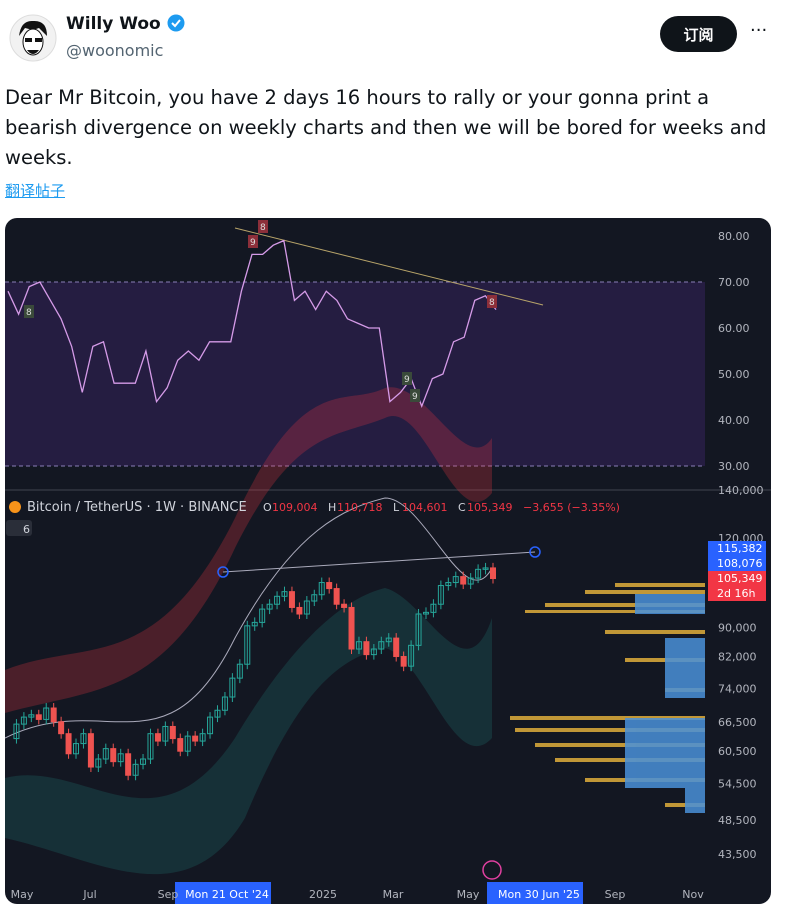  I want to click on change: −3,655 (−3.35%), so click(571, 507).